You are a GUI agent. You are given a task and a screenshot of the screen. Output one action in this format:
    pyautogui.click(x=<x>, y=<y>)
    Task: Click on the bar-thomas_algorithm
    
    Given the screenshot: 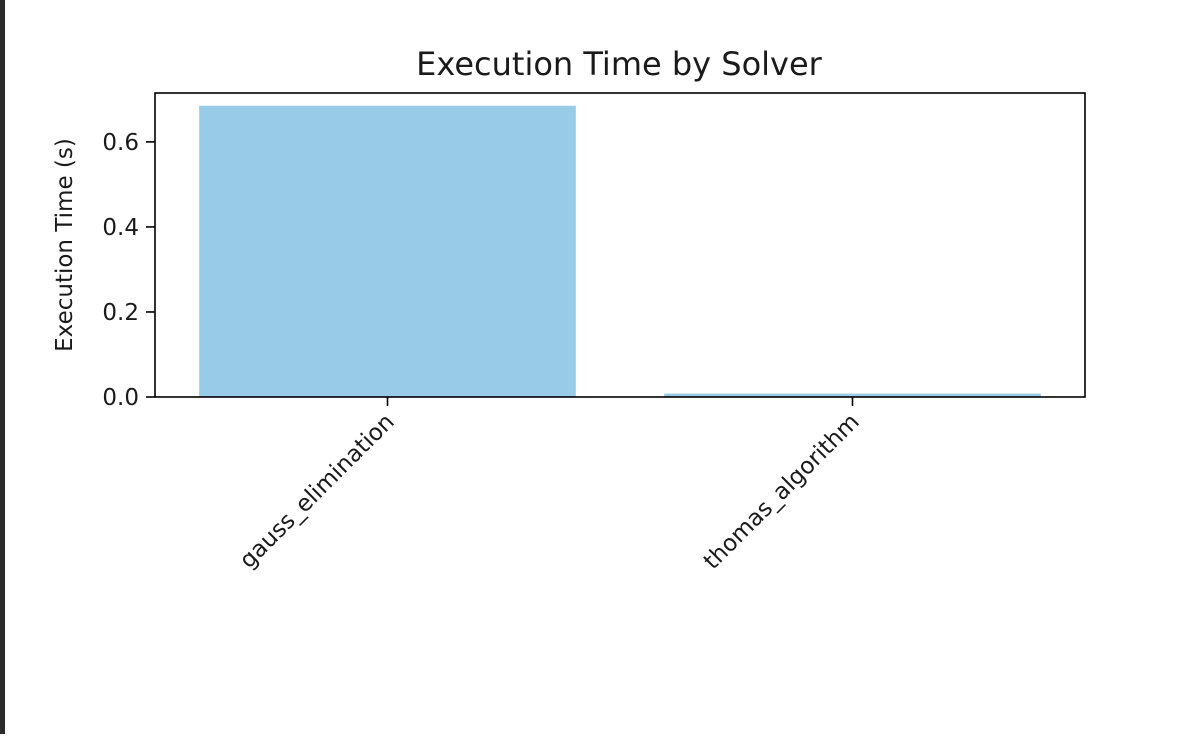 What is the action you would take?
    pyautogui.click(x=852, y=395)
    